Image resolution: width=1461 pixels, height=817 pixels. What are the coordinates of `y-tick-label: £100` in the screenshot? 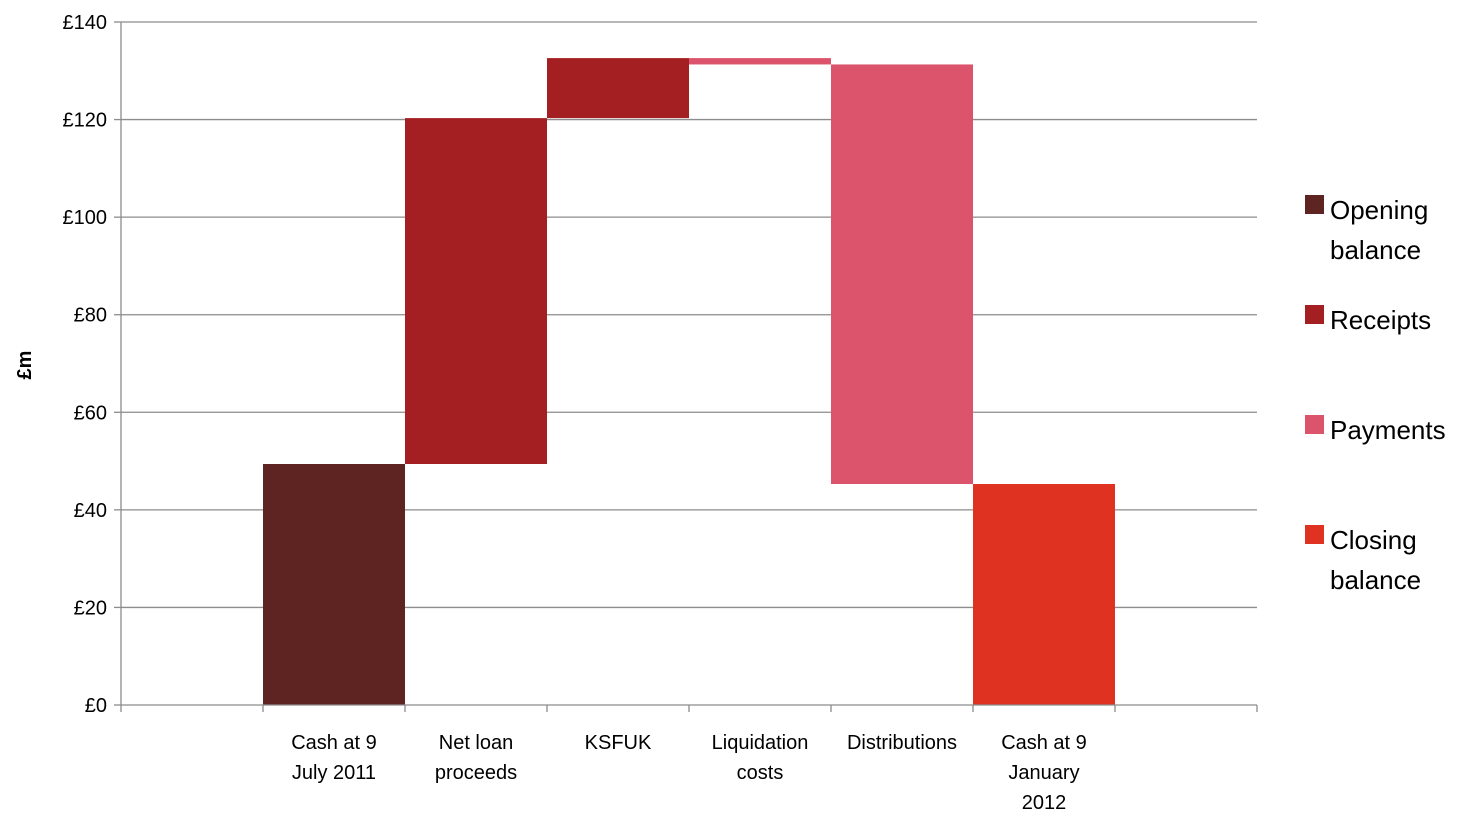 It's located at (85, 218).